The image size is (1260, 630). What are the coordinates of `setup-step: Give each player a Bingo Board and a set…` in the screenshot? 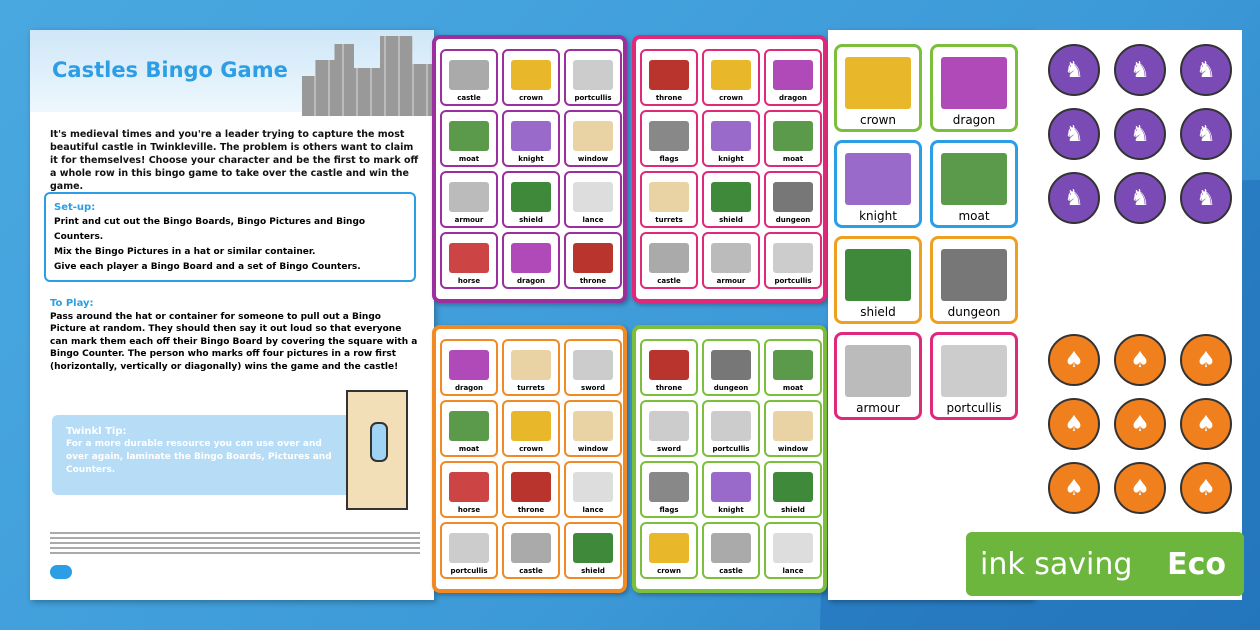 It's located at (207, 267).